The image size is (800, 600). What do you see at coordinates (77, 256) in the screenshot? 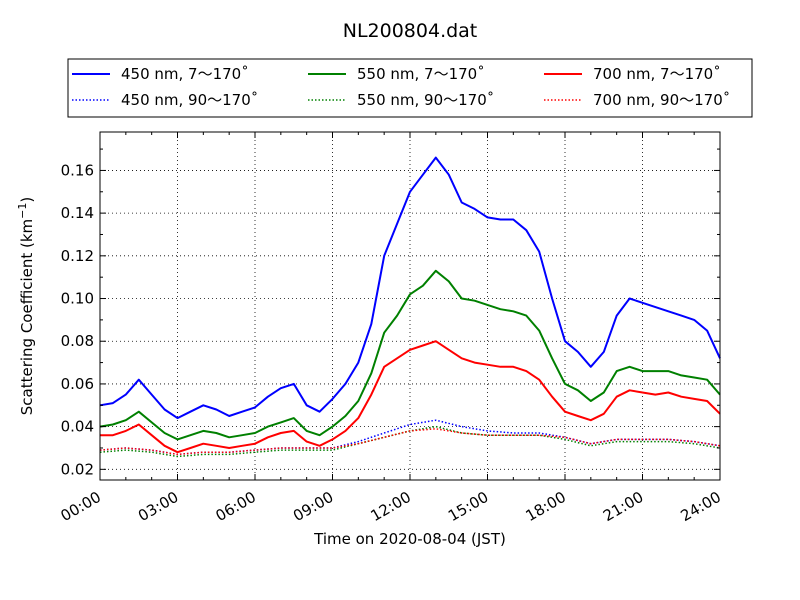
I see `y-tick-label: 0.12` at bounding box center [77, 256].